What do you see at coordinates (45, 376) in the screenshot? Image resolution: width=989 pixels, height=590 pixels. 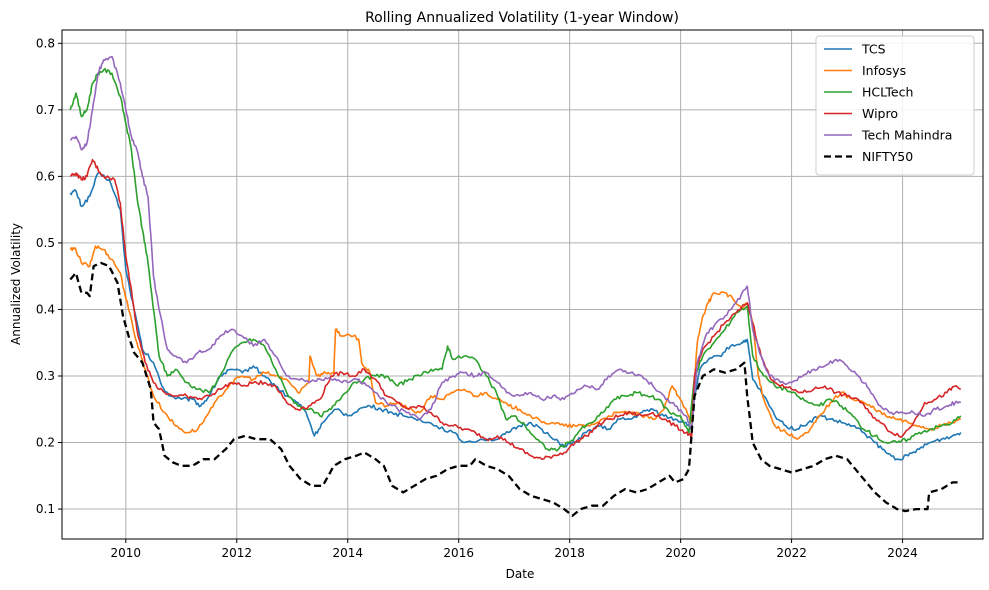 I see `y-tick-label: 0.3` at bounding box center [45, 376].